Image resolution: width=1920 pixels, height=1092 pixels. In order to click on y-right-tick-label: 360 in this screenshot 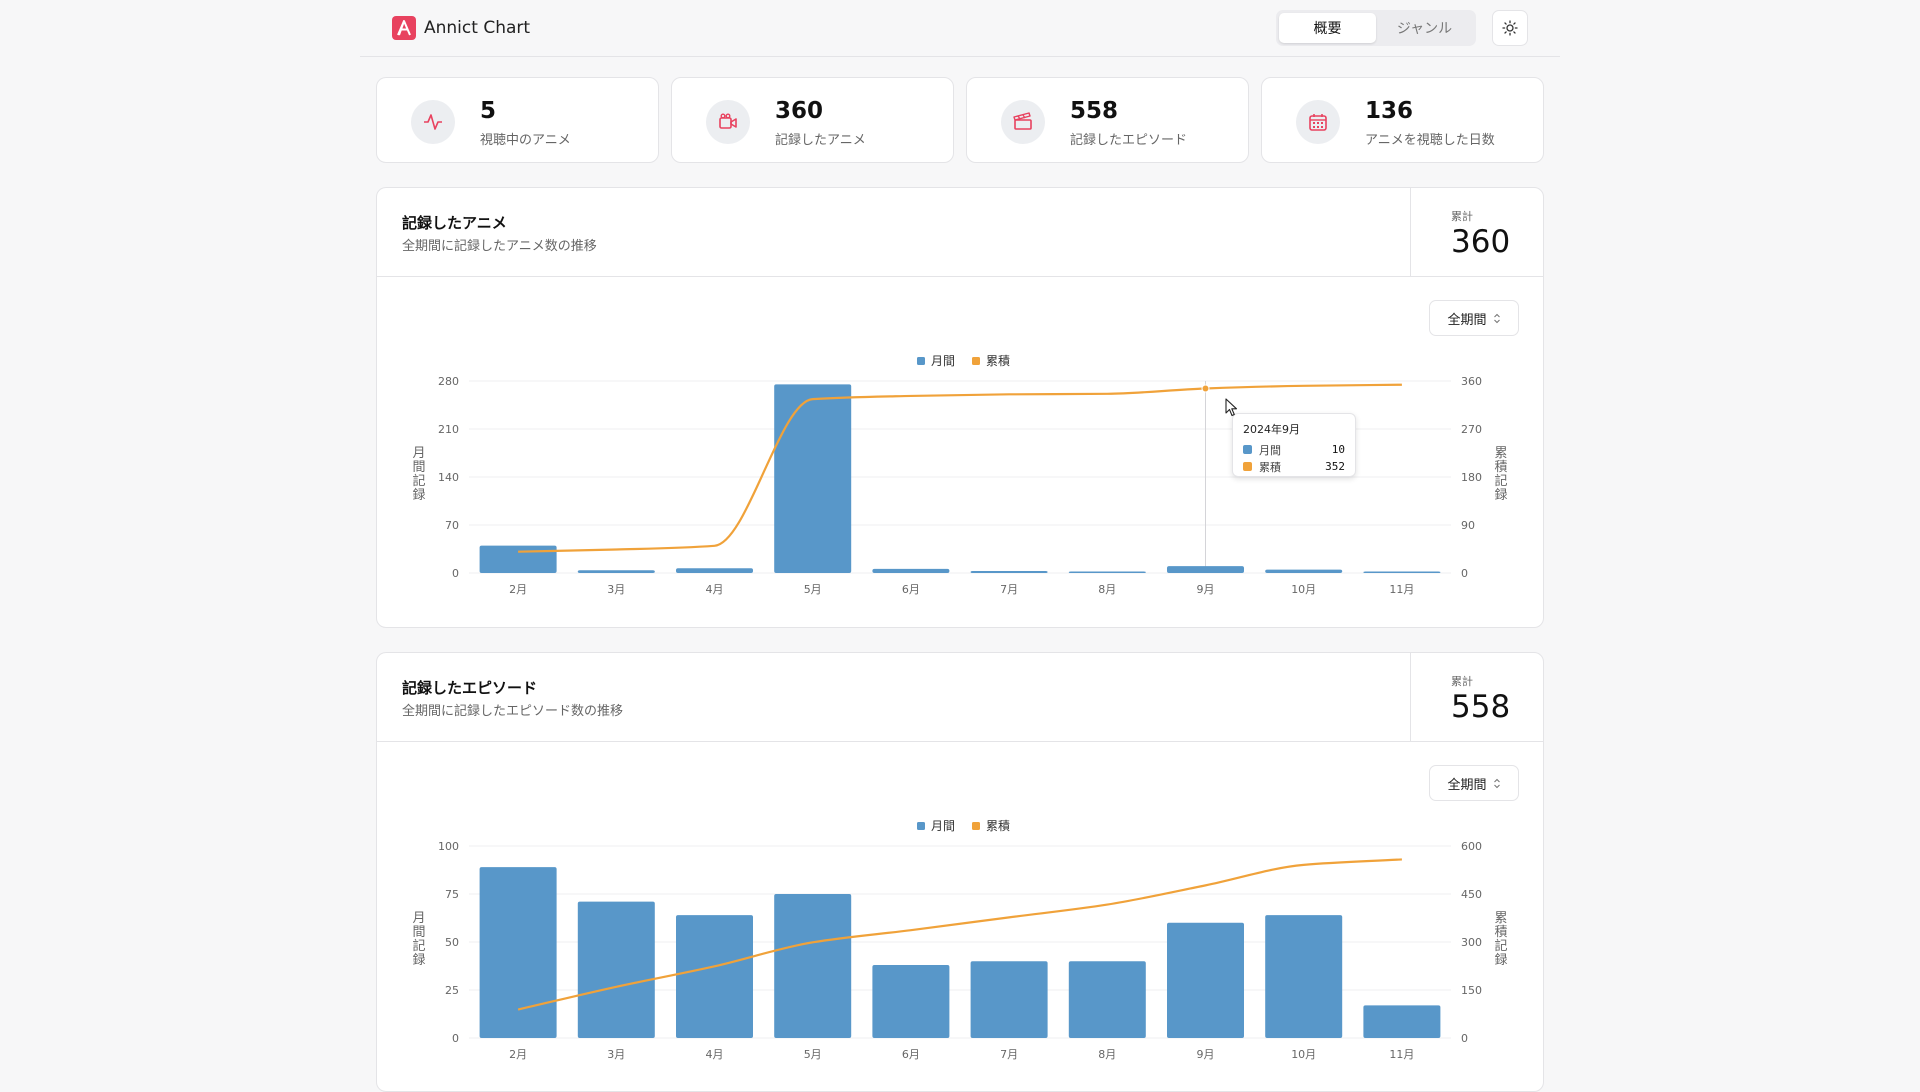, I will do `click(1471, 381)`.